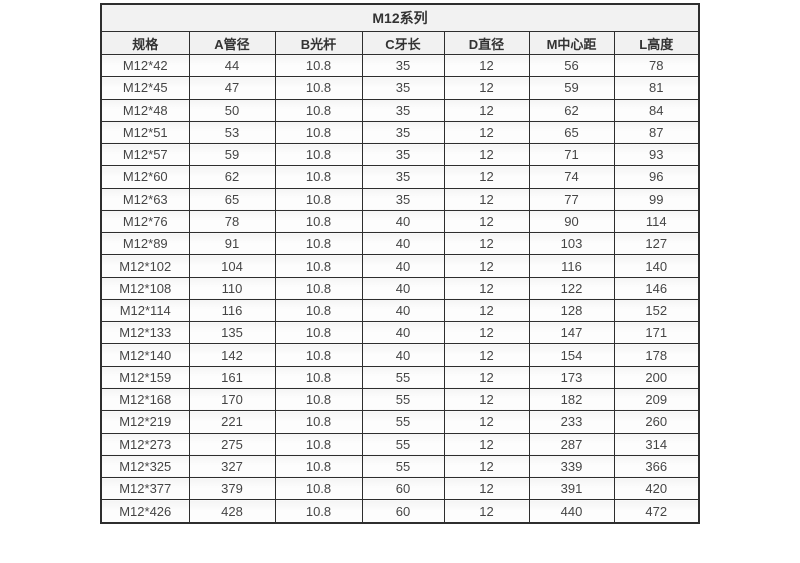 The width and height of the screenshot is (800, 563). What do you see at coordinates (400, 310) in the screenshot?
I see `table-row: M12*114 116 10.8 40 12 128 152` at bounding box center [400, 310].